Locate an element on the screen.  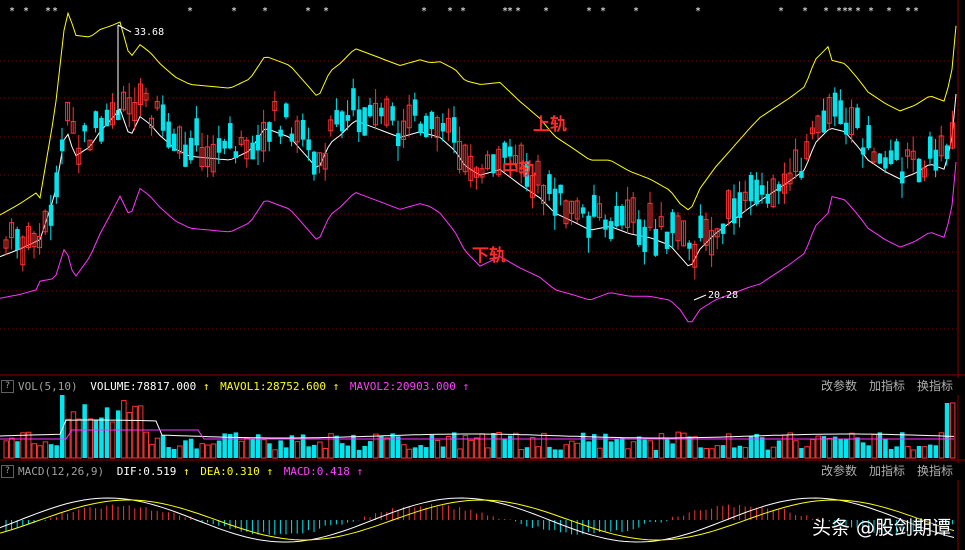
lower-band-label: 下轨 is located at coordinates (489, 256).